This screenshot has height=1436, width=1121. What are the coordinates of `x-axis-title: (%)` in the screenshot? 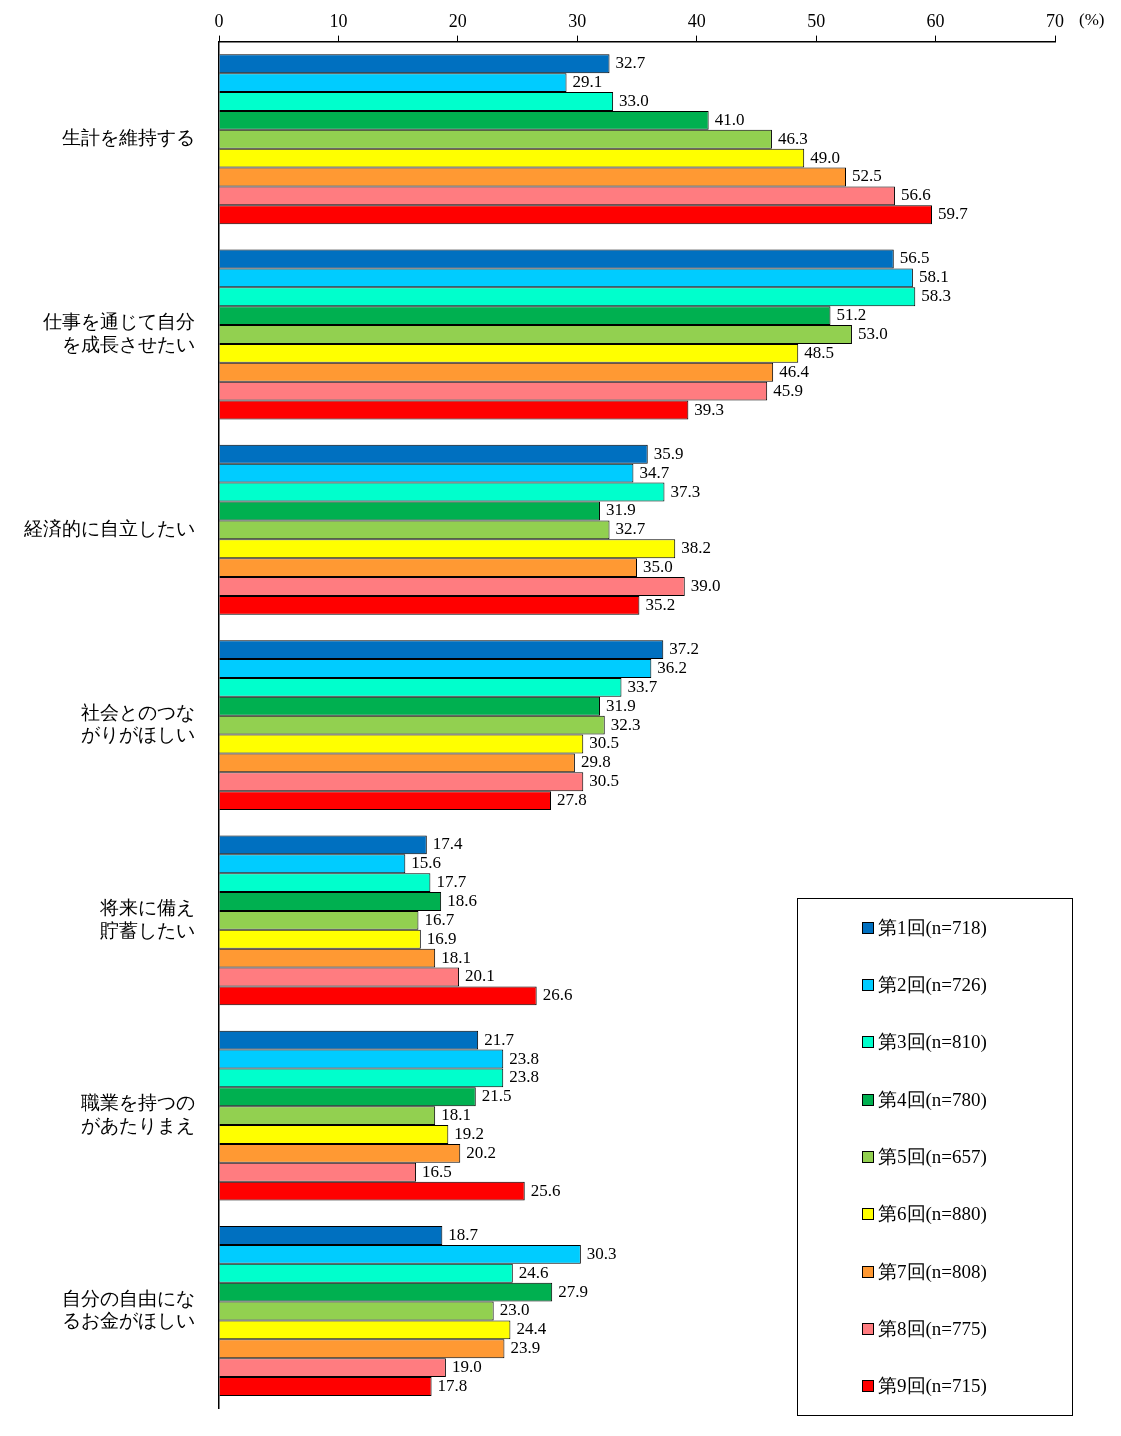 It's located at (1092, 20).